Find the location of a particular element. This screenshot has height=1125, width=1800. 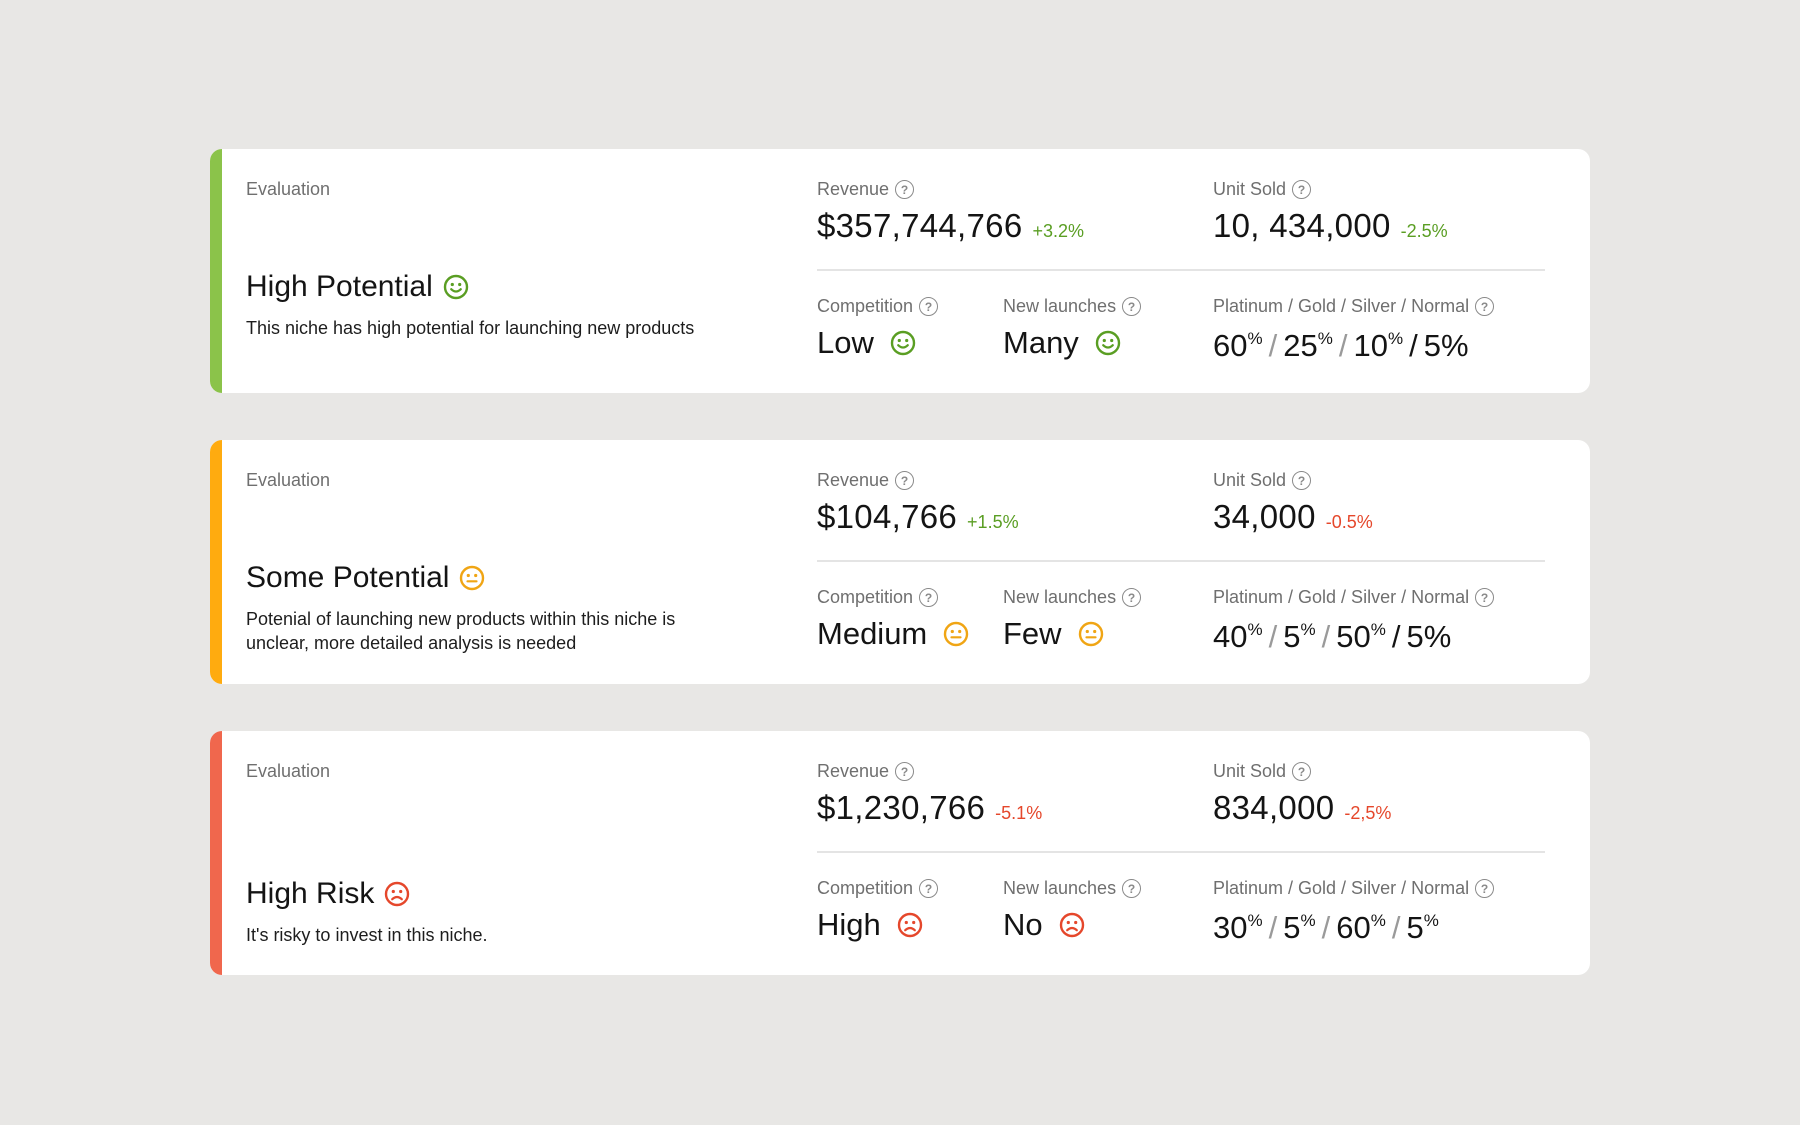

tiers-value: 40%/5%/50%/5% is located at coordinates (1332, 636).